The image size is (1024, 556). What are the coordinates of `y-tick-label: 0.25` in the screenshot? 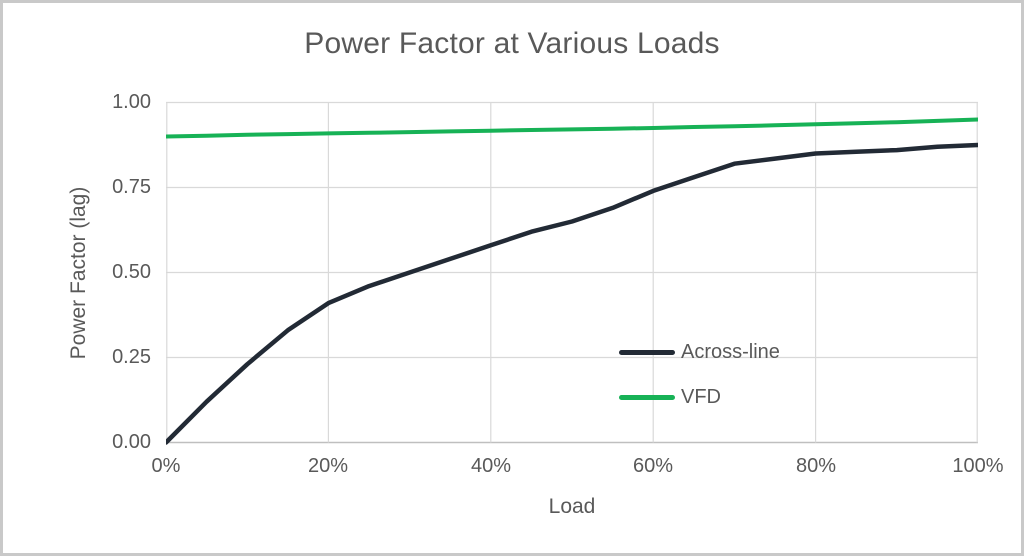 It's located at (131, 357).